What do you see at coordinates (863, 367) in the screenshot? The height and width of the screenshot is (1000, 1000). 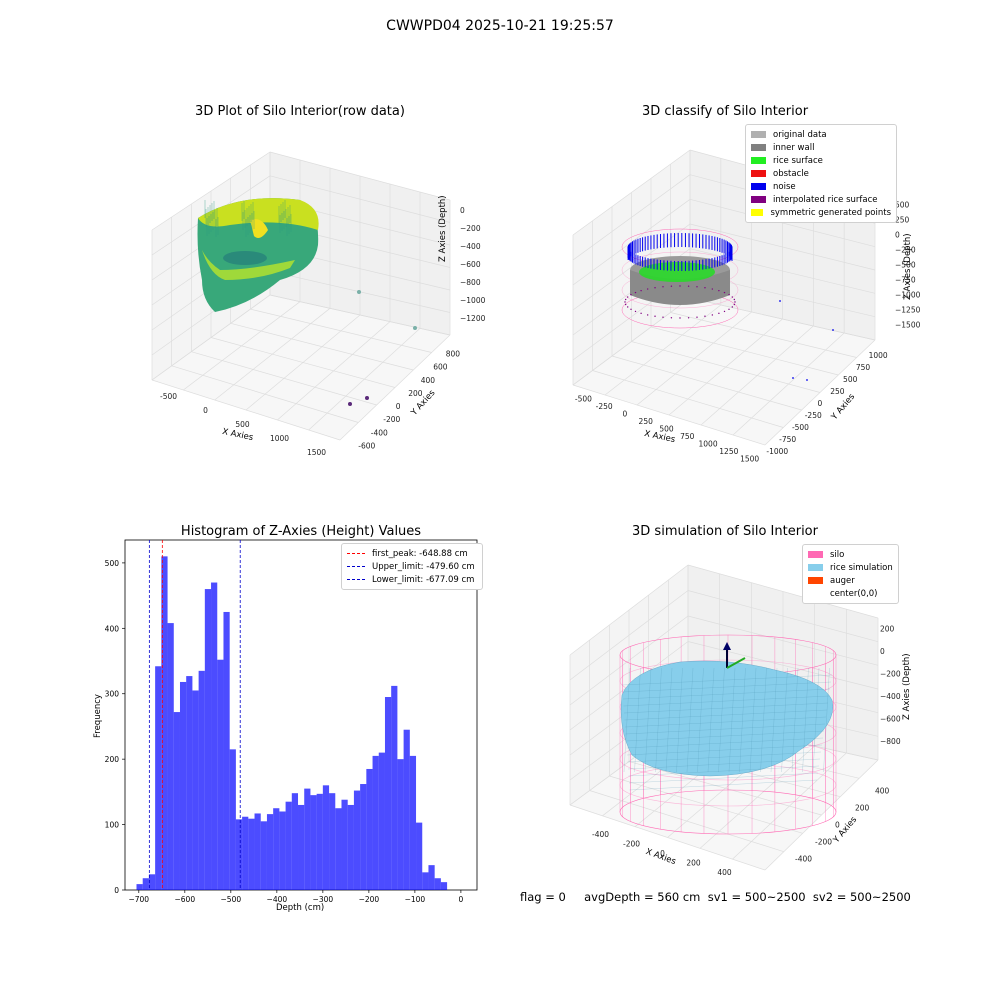 I see `cls-ytick-label: 750` at bounding box center [863, 367].